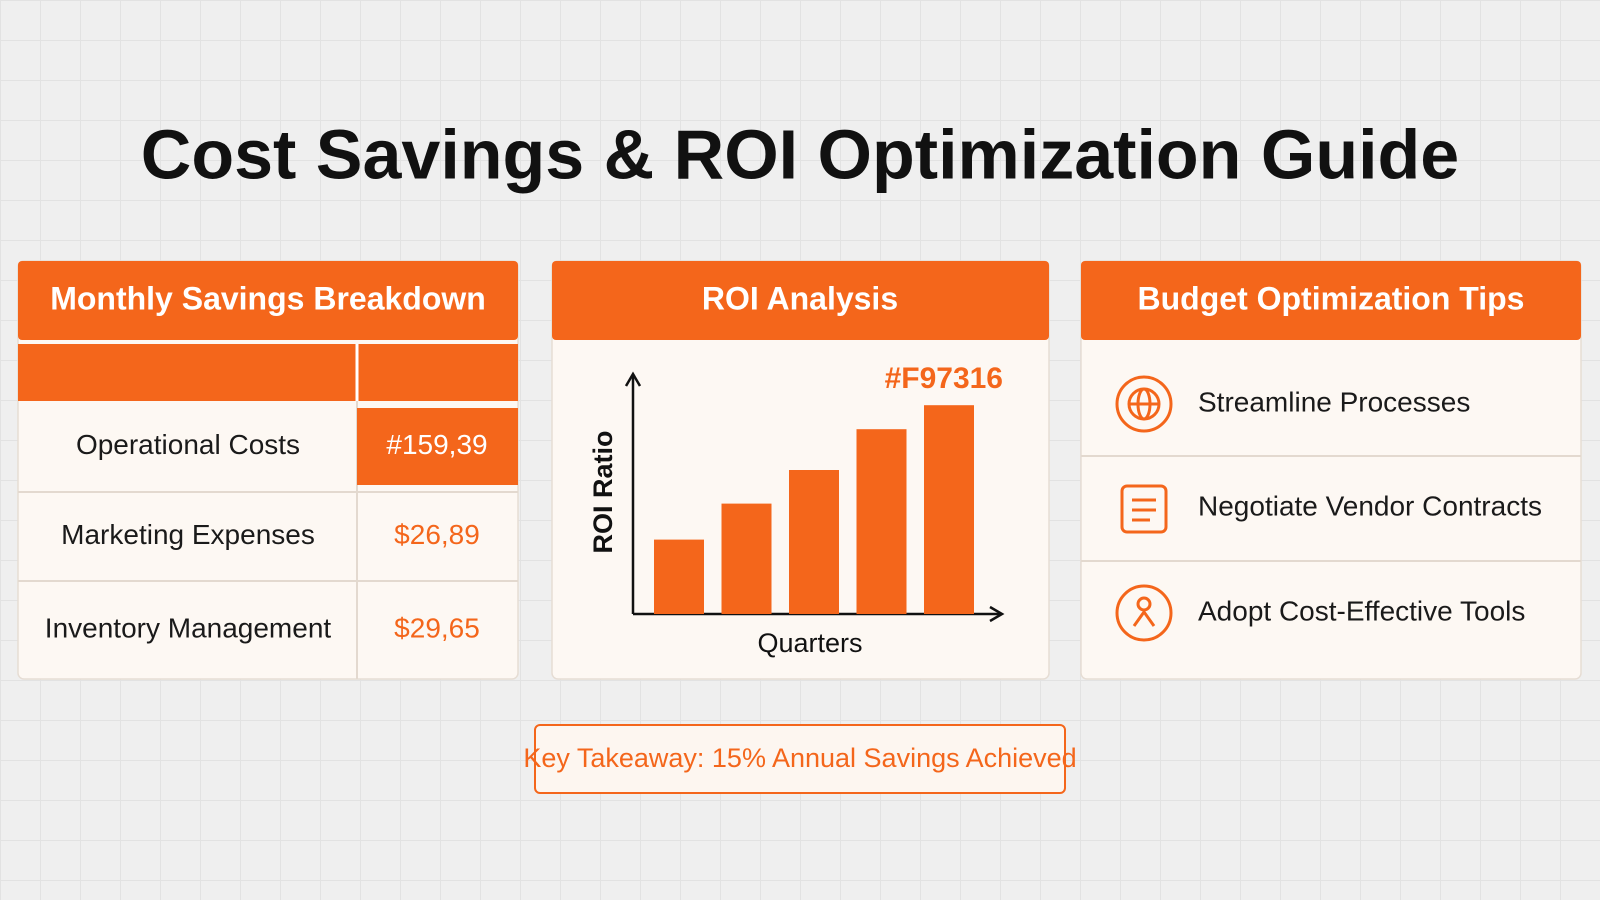 Image resolution: width=1600 pixels, height=900 pixels. I want to click on card-title: Budget Optimization Tips, so click(1331, 298).